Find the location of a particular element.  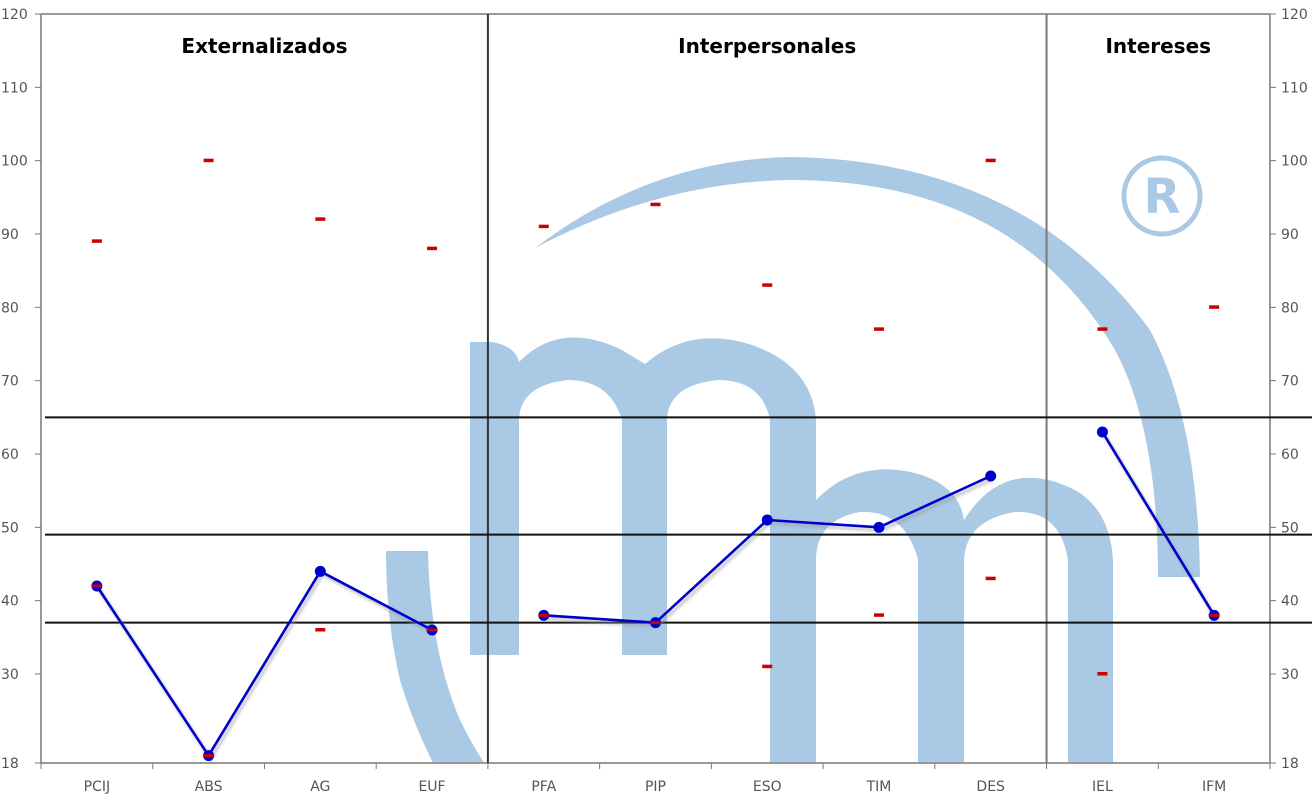

group-title: Externalizados is located at coordinates (264, 46).